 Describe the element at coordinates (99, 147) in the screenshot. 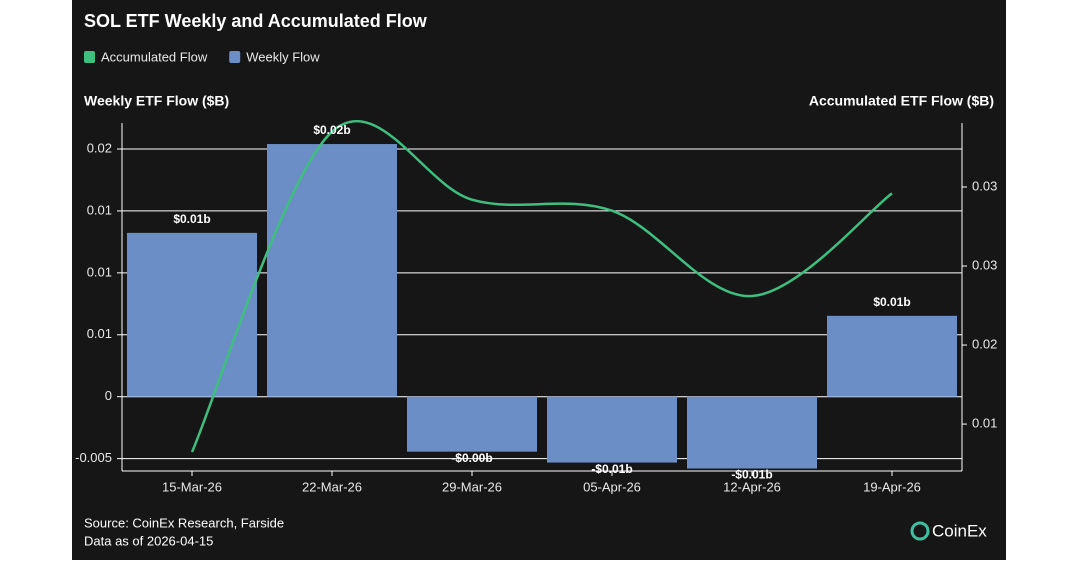

I see `y-tick-label: 0.02` at that location.